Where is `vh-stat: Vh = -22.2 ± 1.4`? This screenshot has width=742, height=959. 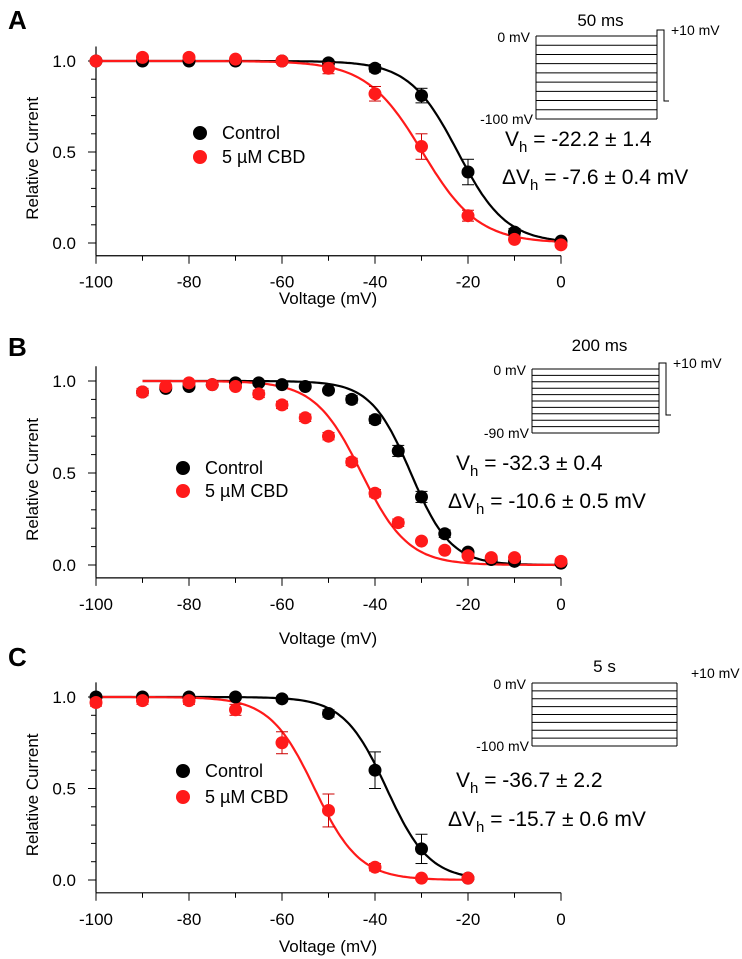 vh-stat: Vh = -22.2 ± 1.4 is located at coordinates (578, 142).